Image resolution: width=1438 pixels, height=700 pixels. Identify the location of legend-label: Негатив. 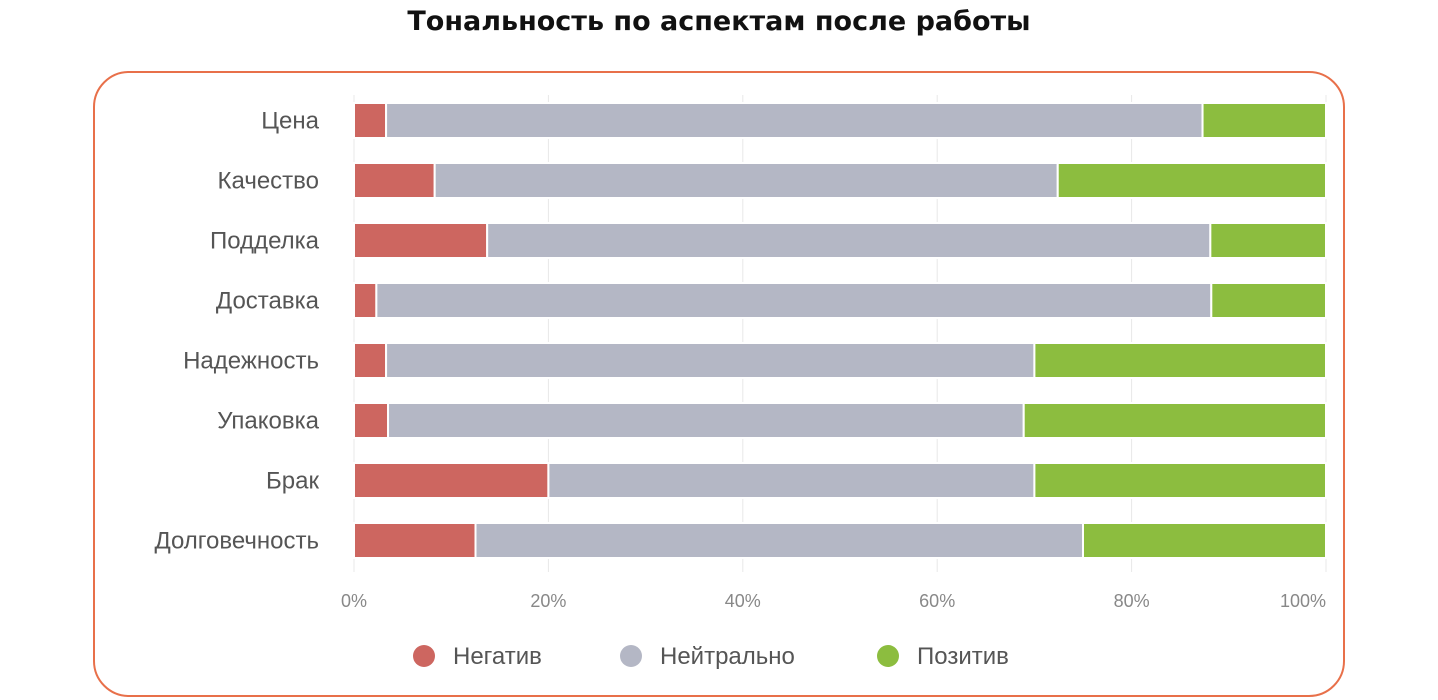
(497, 656).